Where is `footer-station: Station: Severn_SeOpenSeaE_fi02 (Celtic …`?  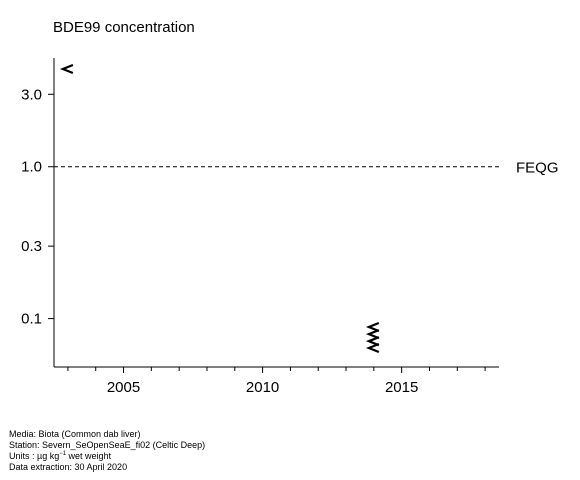
footer-station: Station: Severn_SeOpenSeaE_fi02 (Celtic … is located at coordinates (107, 445).